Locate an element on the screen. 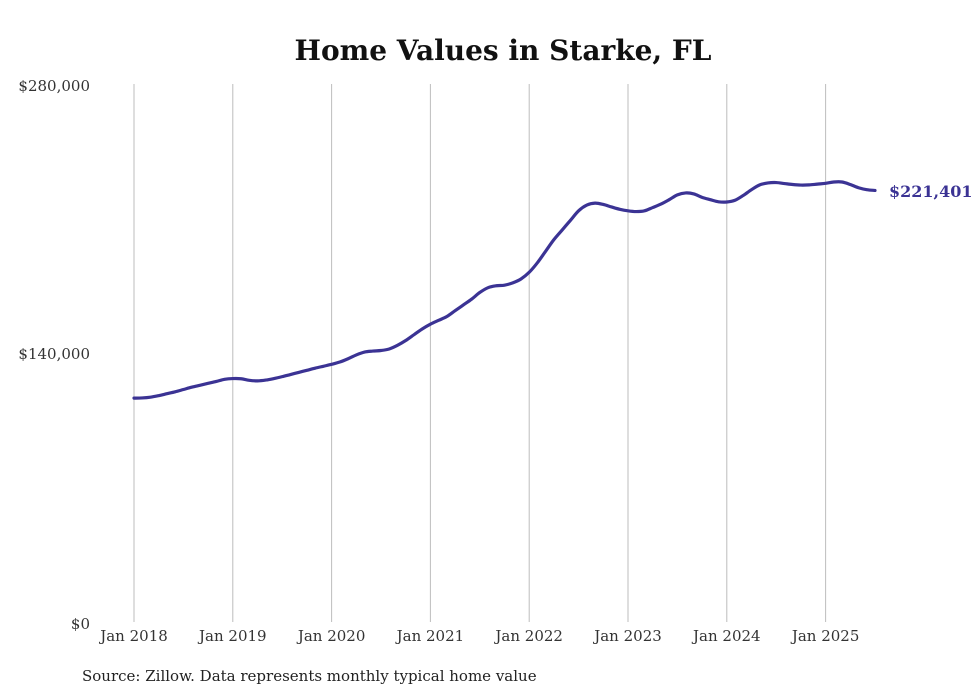  x-tick-label: Jan 2019 is located at coordinates (232, 636).